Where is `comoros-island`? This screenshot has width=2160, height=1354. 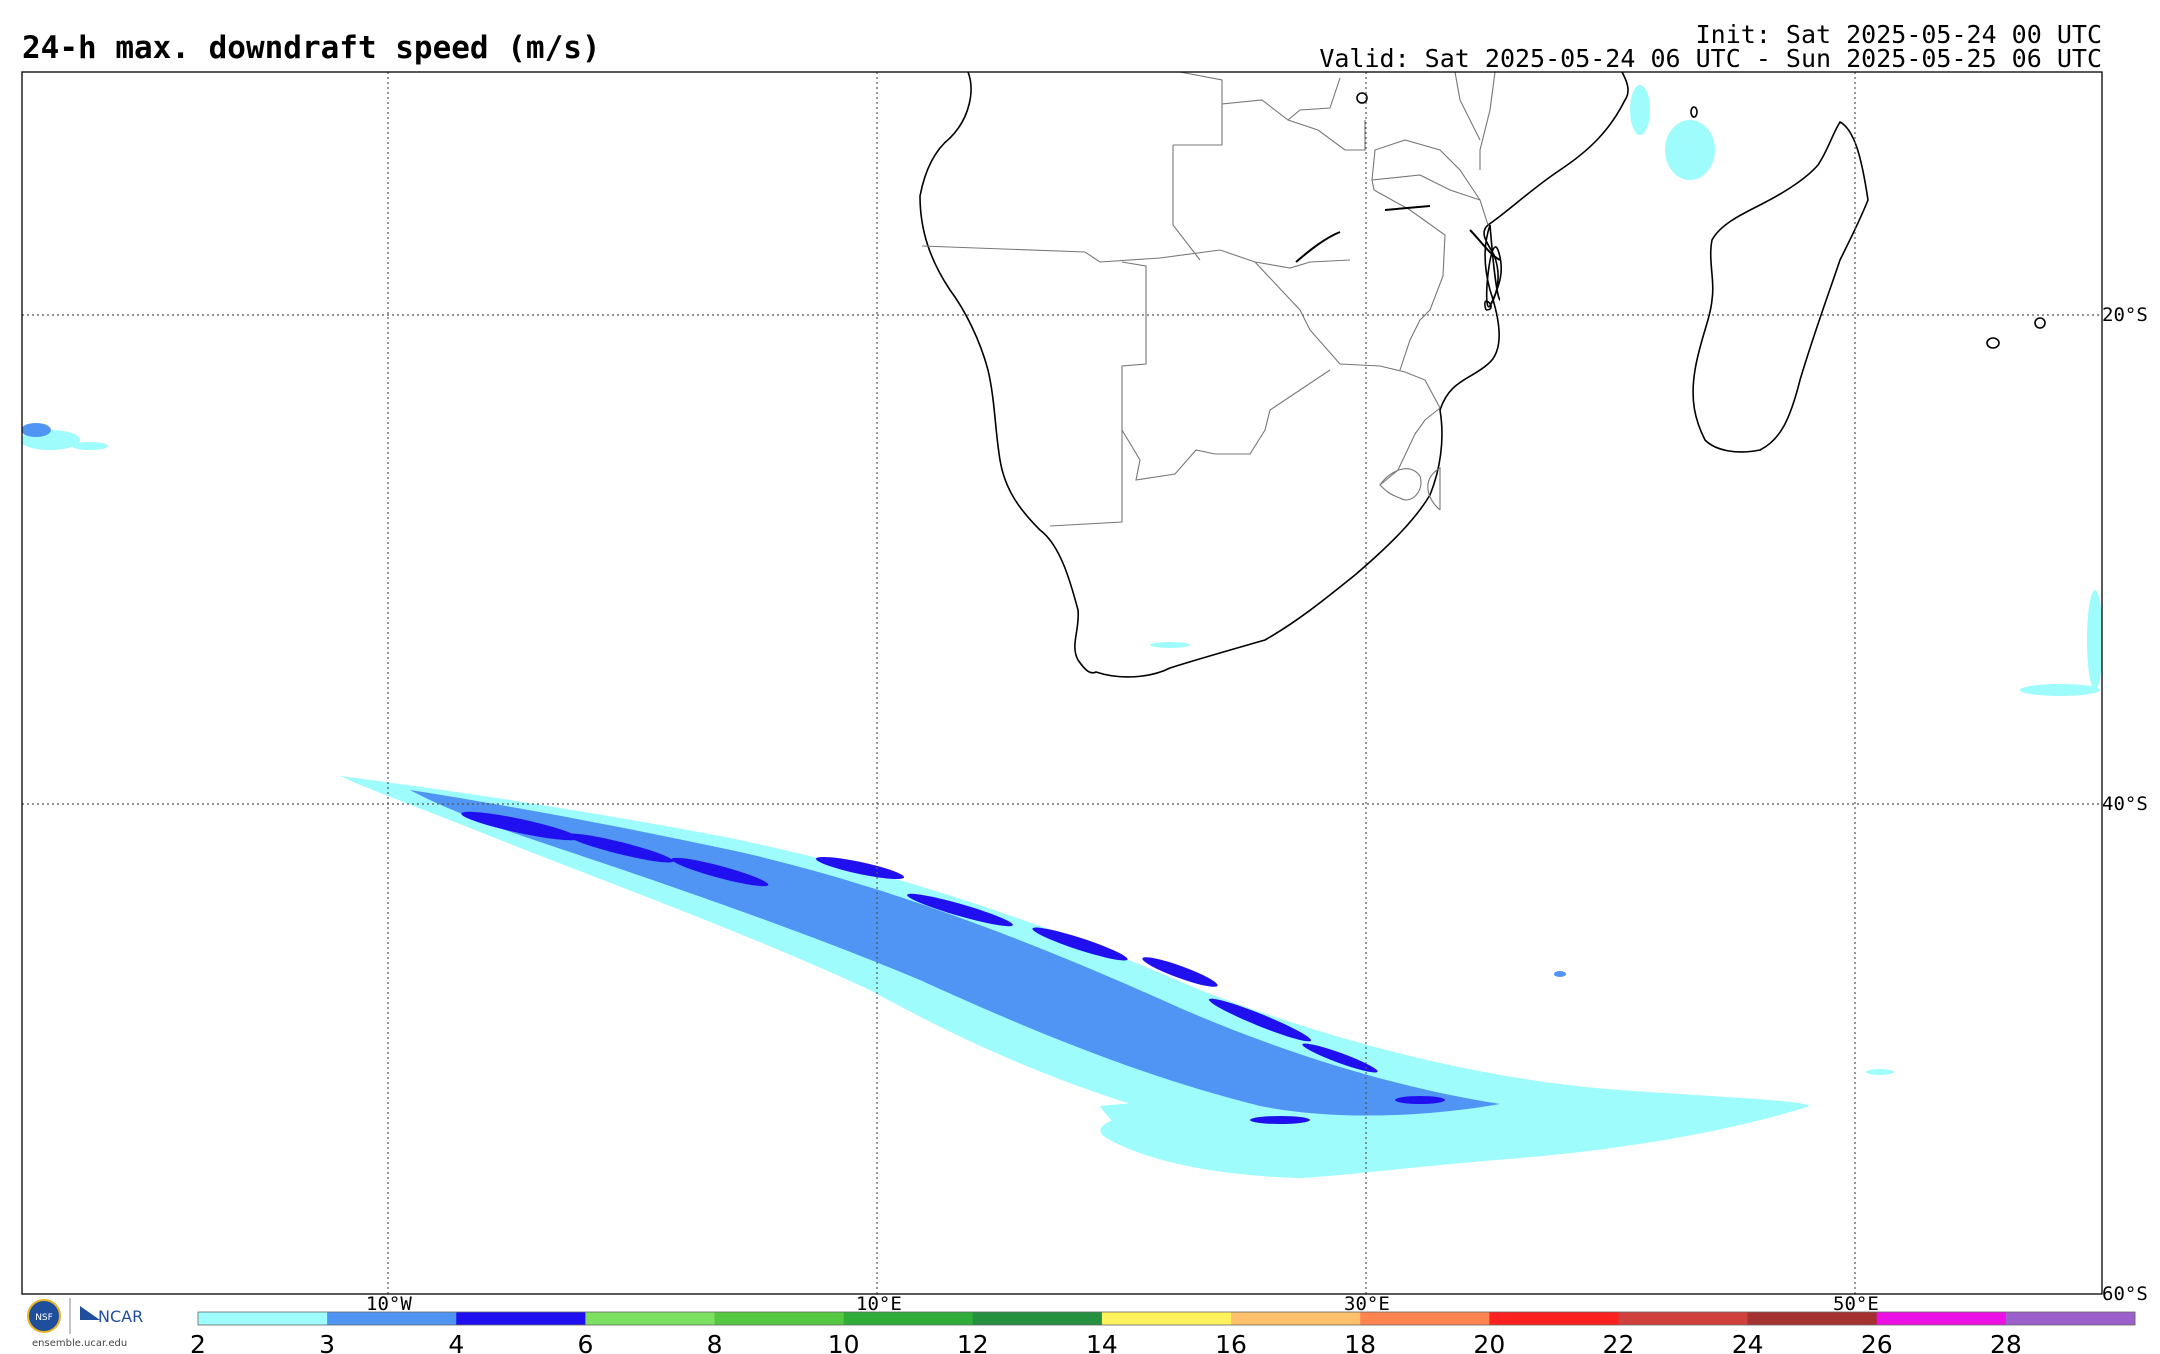 comoros-island is located at coordinates (1694, 112).